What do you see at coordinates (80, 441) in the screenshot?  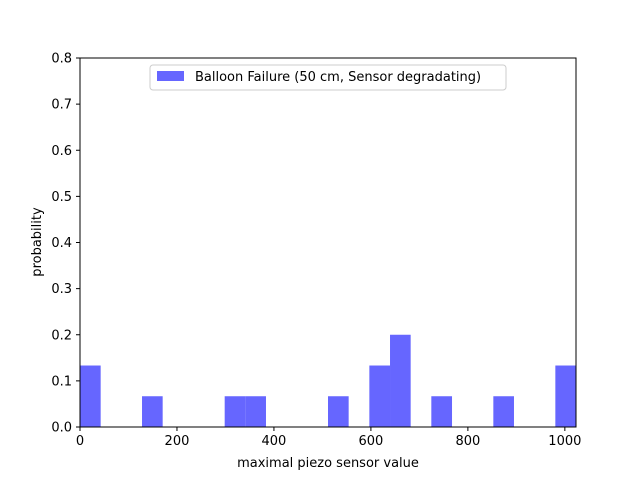 I see `x-tick-label: 0` at bounding box center [80, 441].